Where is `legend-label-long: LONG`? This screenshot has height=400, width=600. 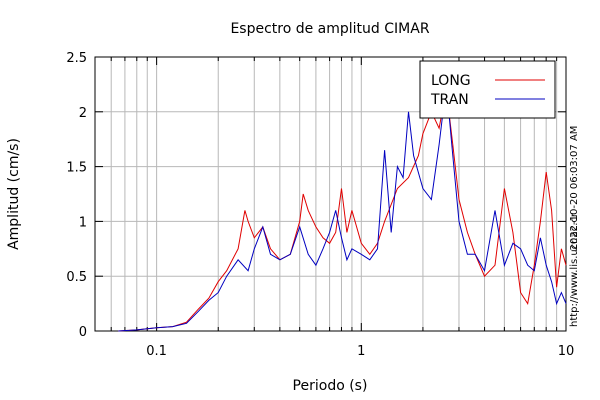
legend-label-long: LONG is located at coordinates (451, 81).